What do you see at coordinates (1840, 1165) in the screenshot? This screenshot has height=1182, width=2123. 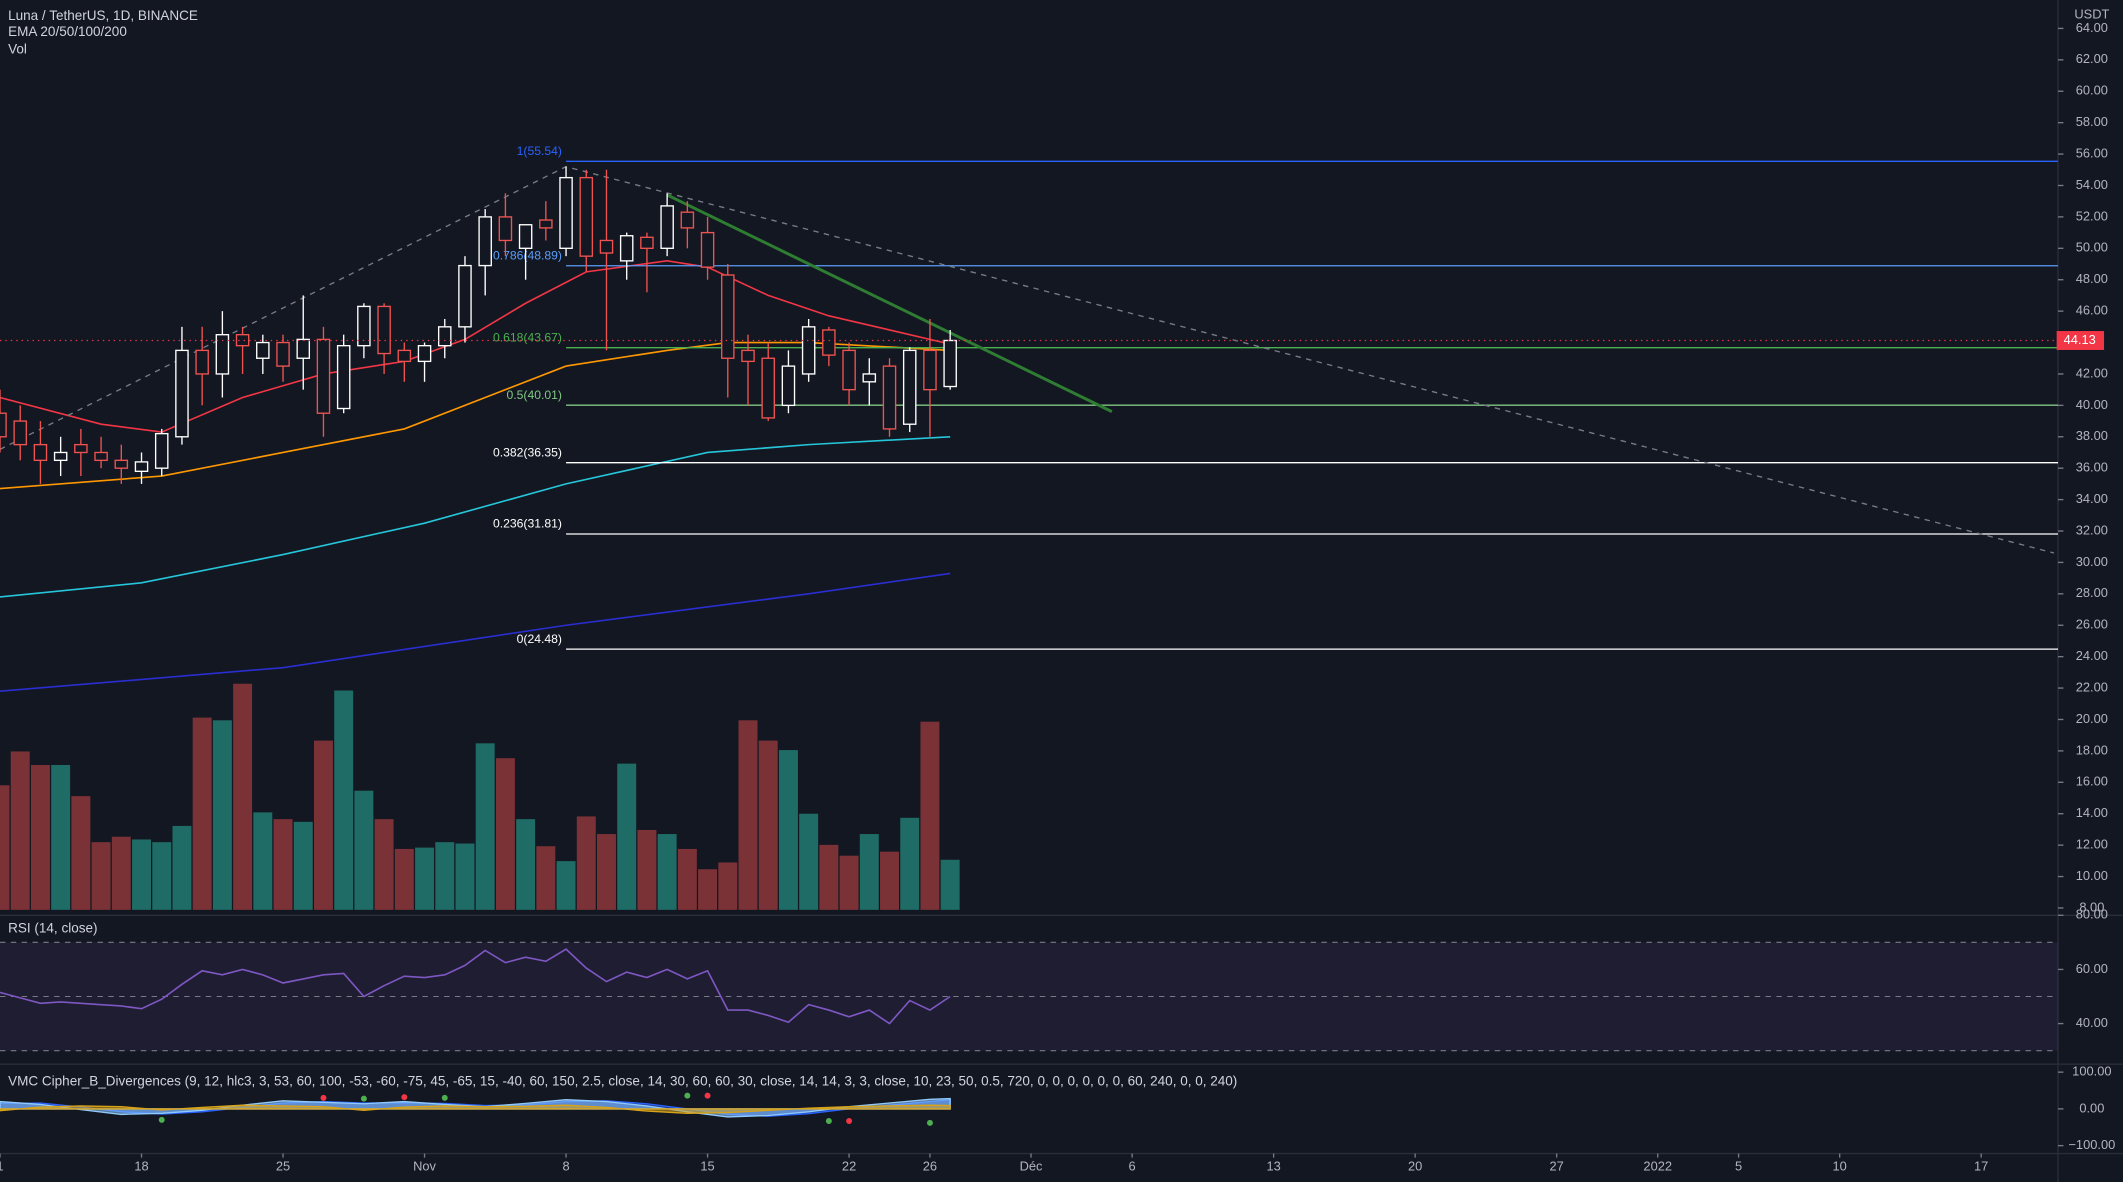 I see `x-tick-label: 10` at bounding box center [1840, 1165].